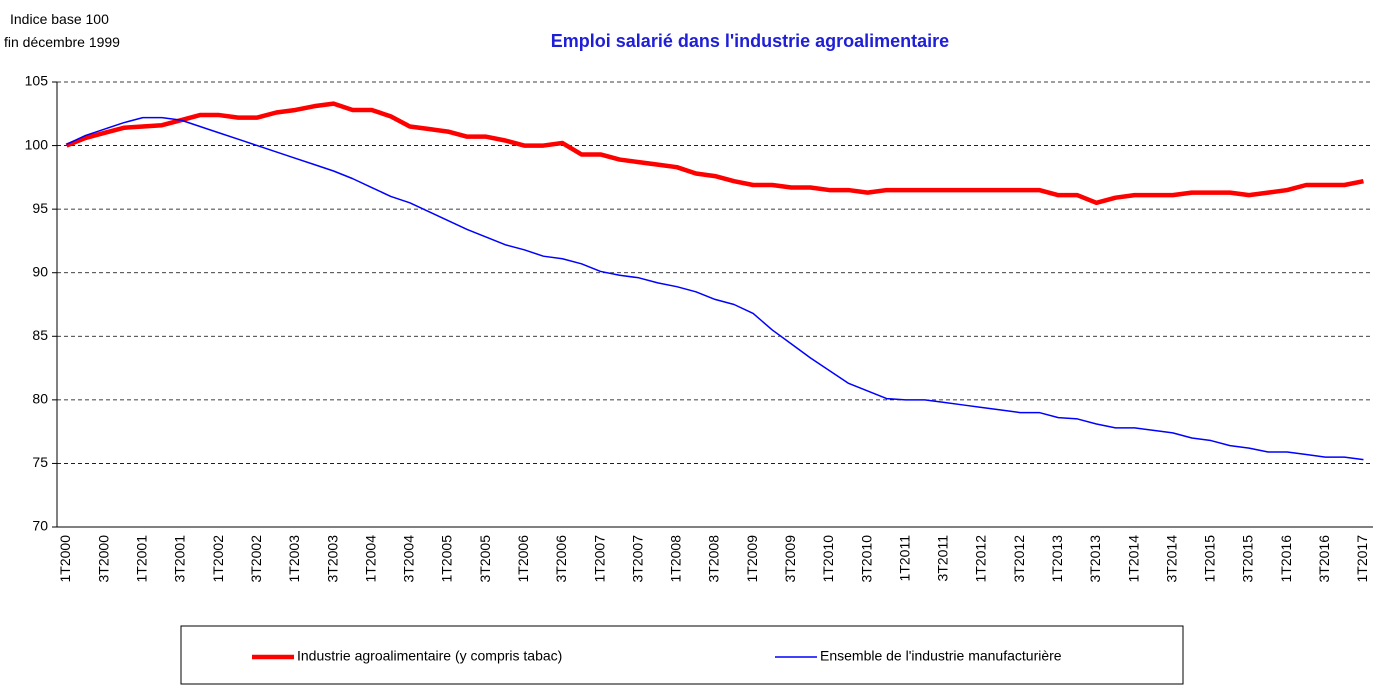  I want to click on y-tick-label: 75, so click(40, 462).